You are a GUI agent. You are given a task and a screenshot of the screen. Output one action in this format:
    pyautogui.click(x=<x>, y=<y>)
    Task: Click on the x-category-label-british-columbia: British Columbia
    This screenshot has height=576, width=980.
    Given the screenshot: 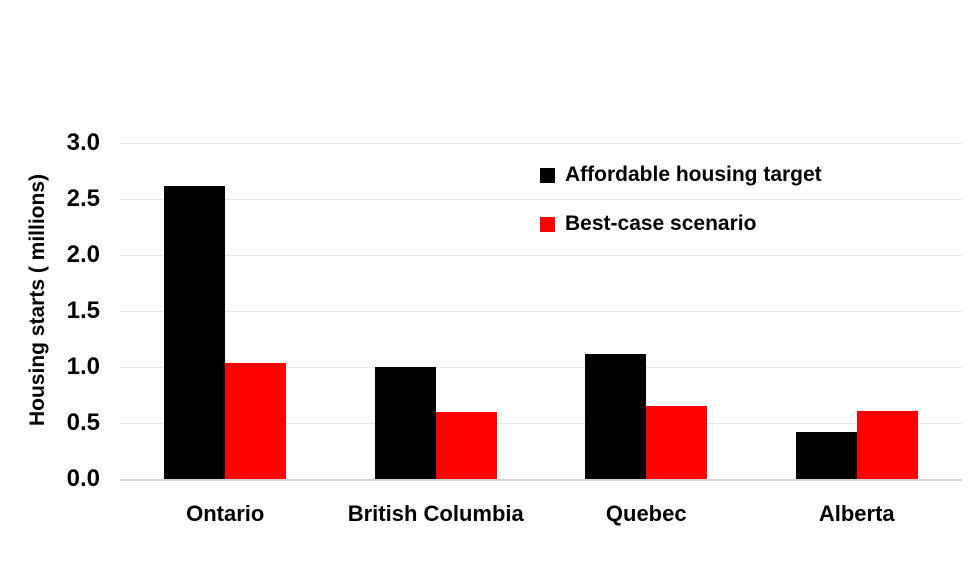 What is the action you would take?
    pyautogui.click(x=435, y=513)
    